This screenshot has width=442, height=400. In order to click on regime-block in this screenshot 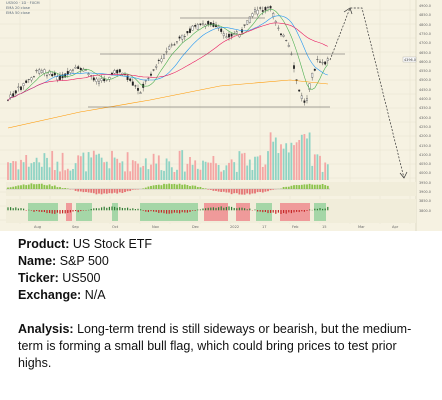, I will do `click(43, 212)`.